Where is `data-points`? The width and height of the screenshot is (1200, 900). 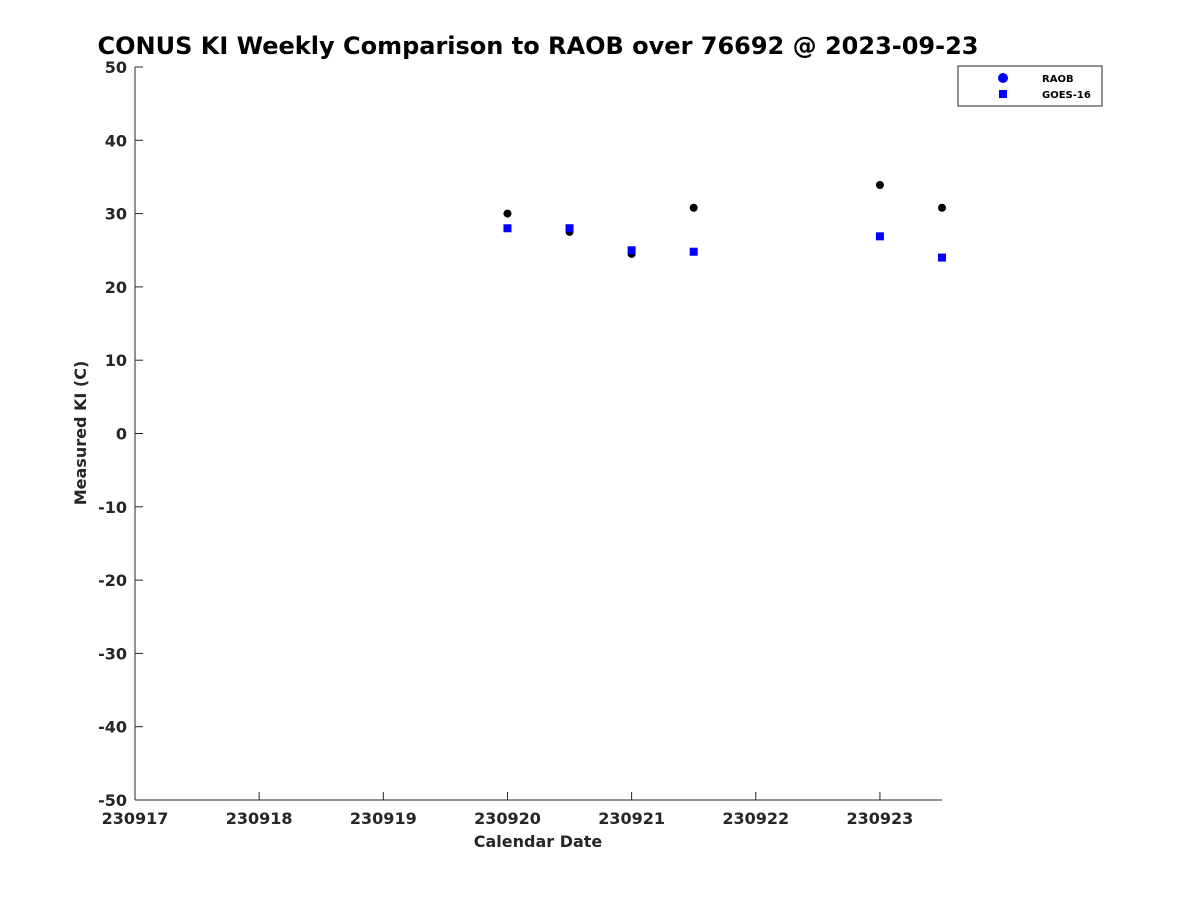
data-points is located at coordinates (724, 221).